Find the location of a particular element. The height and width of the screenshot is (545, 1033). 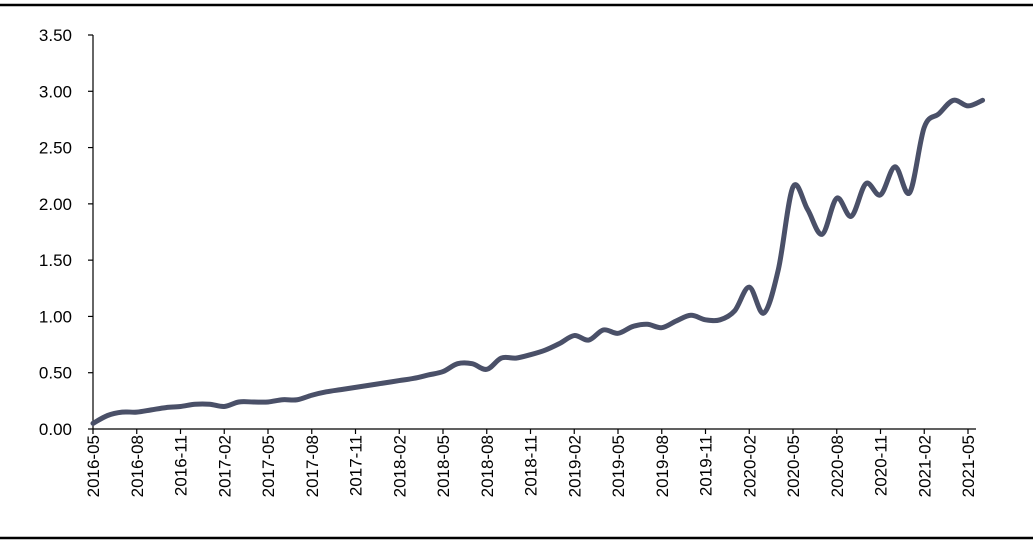

y-tick-label: 2.50 is located at coordinates (55, 148).